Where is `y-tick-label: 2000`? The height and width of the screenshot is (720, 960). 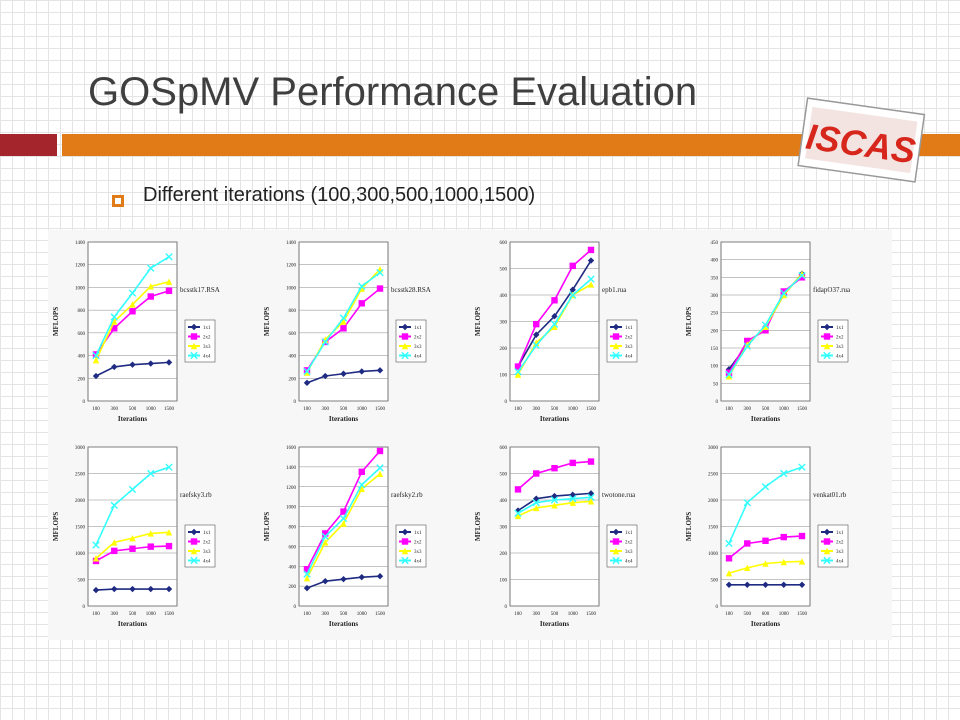 y-tick-label: 2000 is located at coordinates (80, 501).